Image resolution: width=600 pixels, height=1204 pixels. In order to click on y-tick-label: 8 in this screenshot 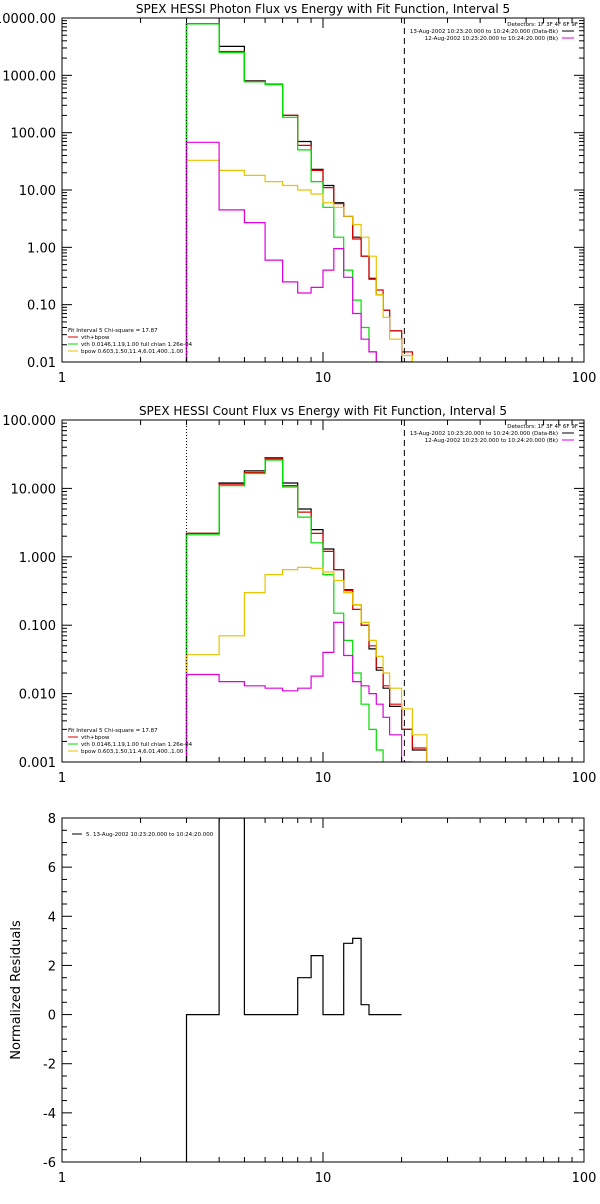, I will do `click(52, 819)`.